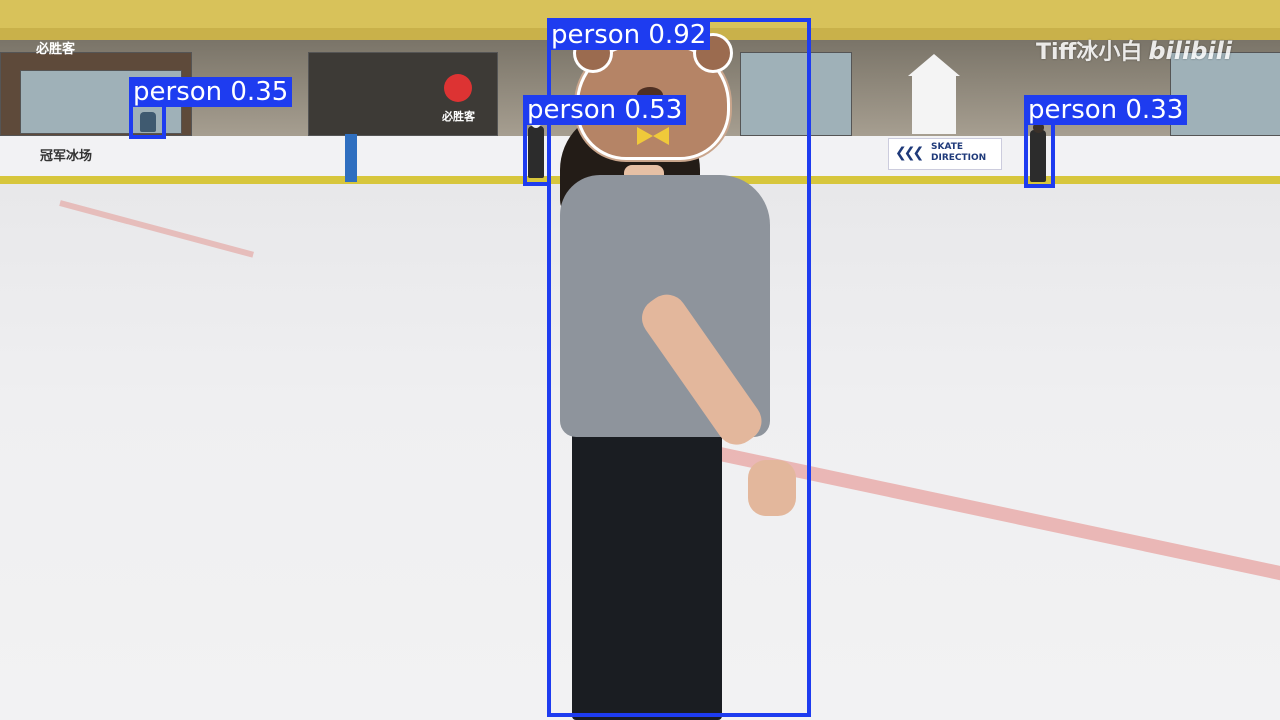 This screenshot has height=720, width=1280. I want to click on skater-pants, so click(647, 570).